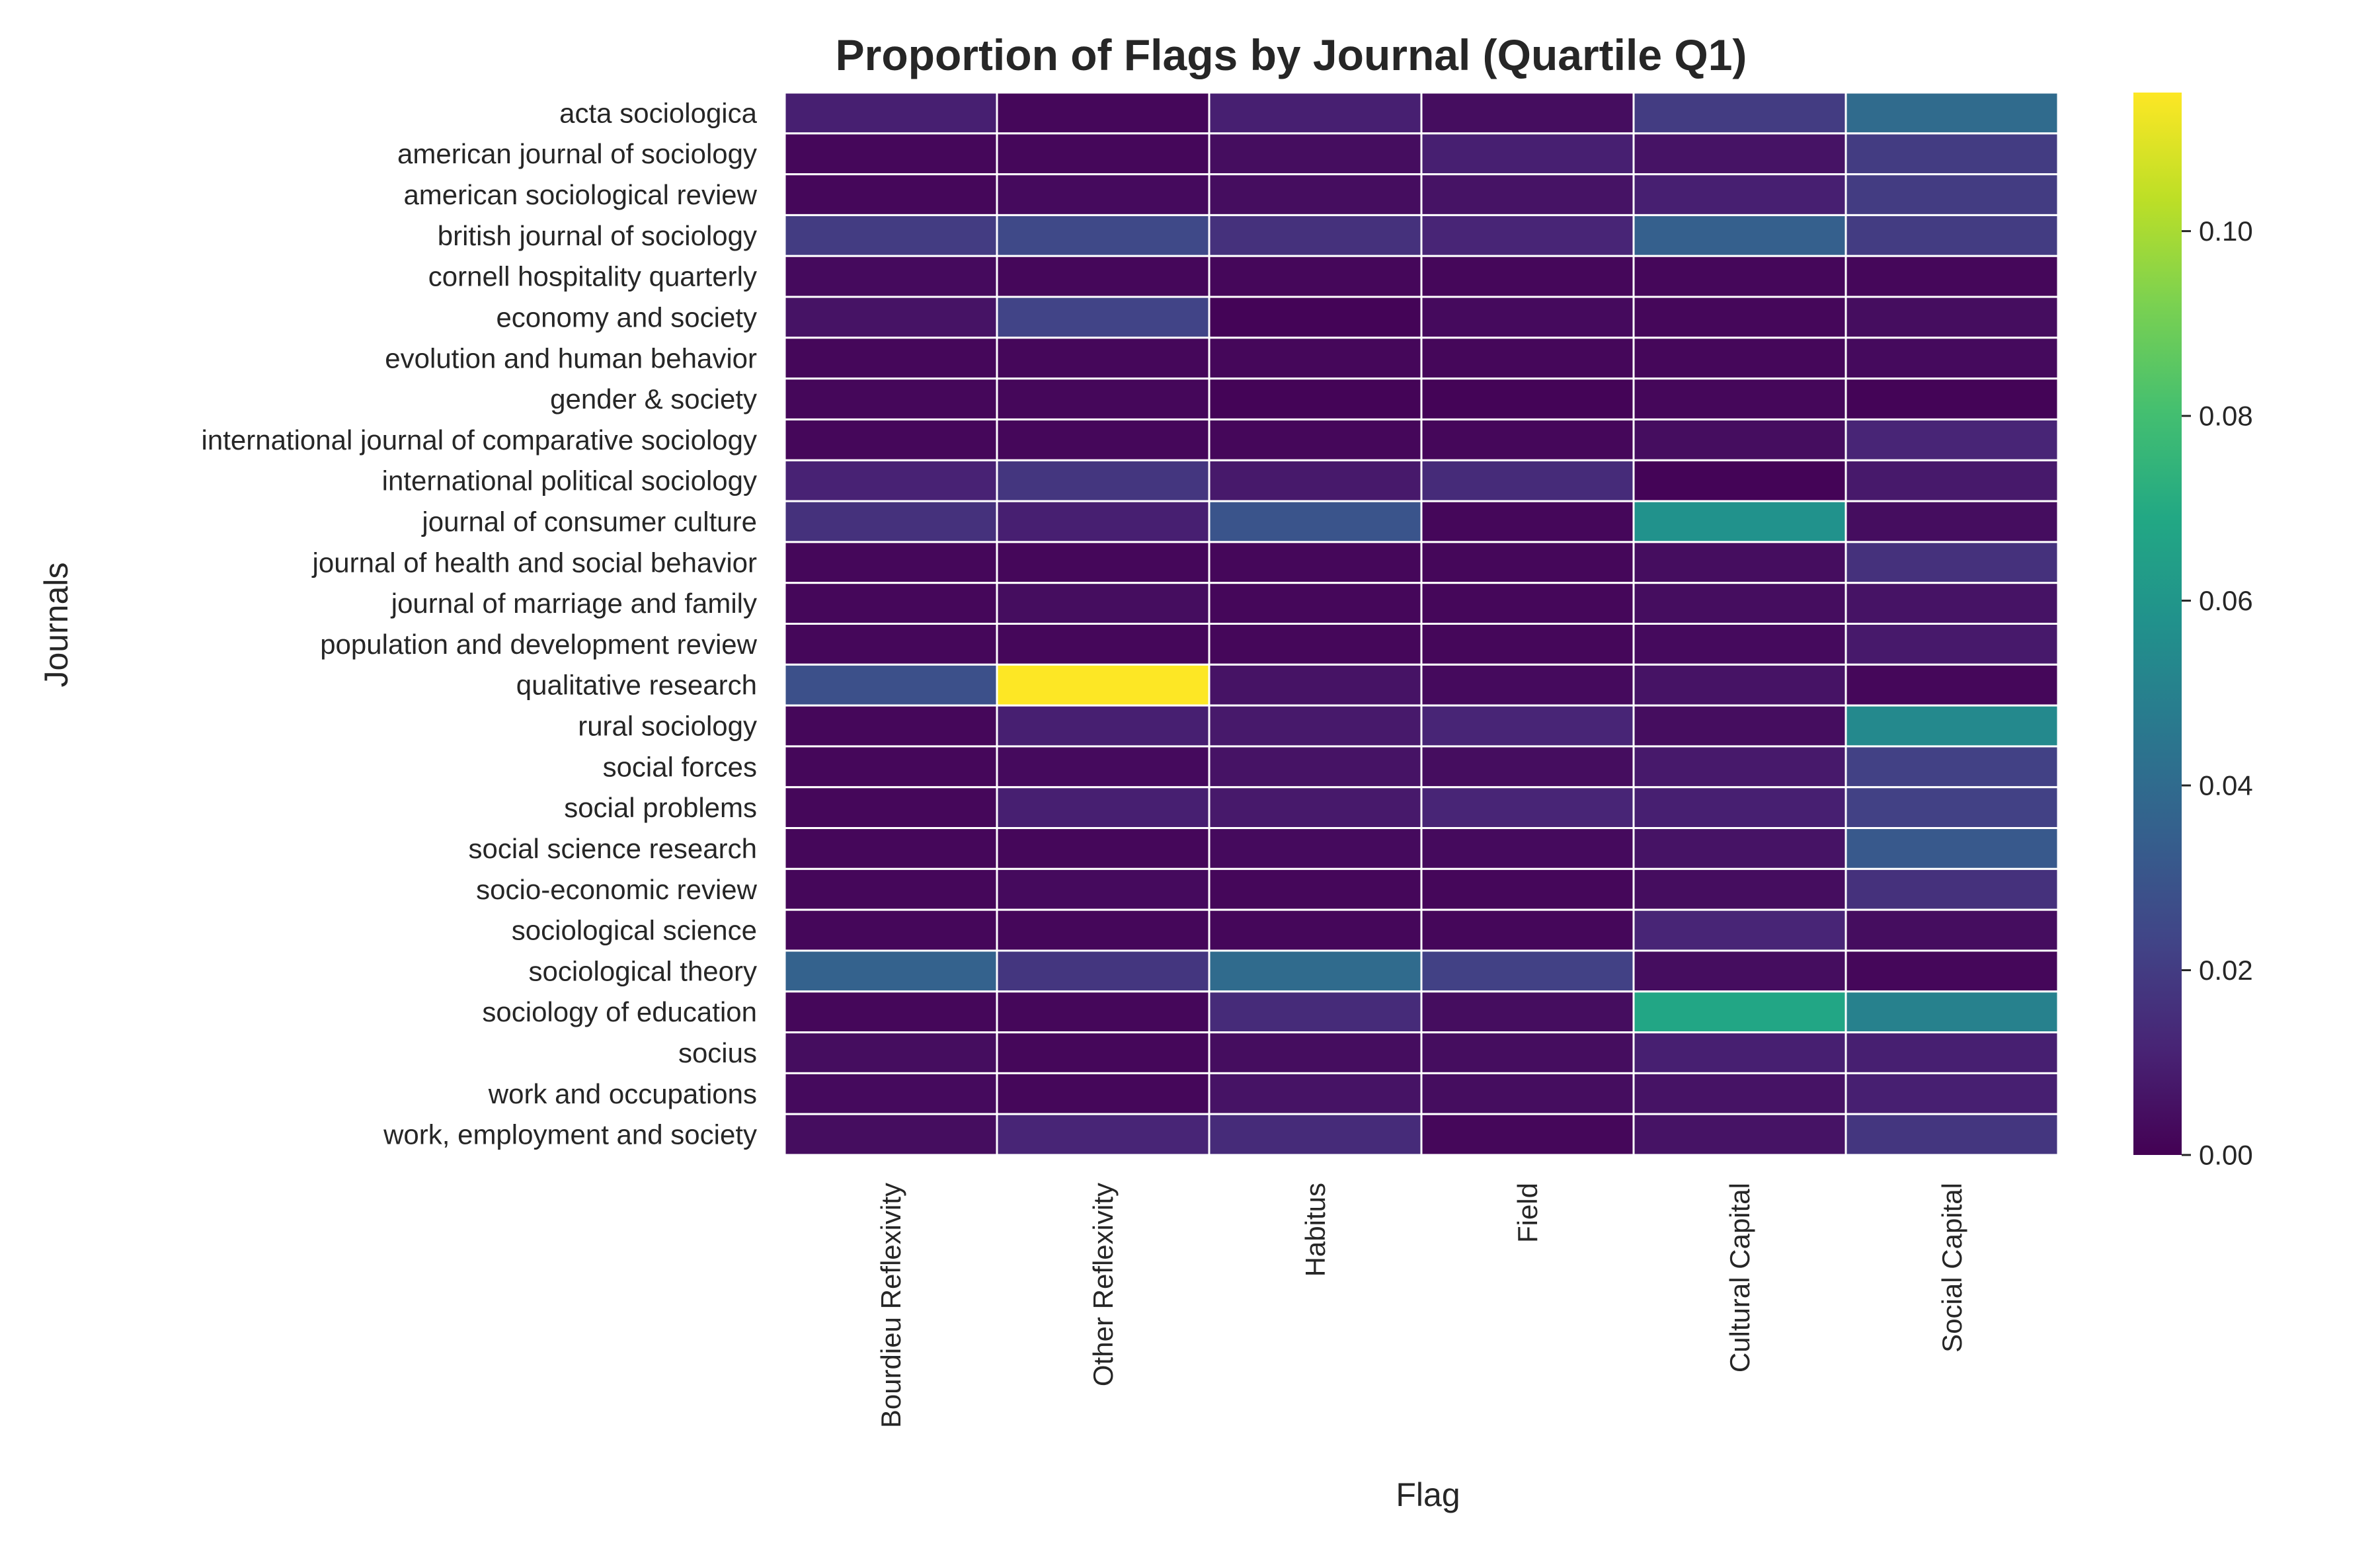 The image size is (2380, 1547). I want to click on x-tick-label: Social Capital, so click(1951, 1268).